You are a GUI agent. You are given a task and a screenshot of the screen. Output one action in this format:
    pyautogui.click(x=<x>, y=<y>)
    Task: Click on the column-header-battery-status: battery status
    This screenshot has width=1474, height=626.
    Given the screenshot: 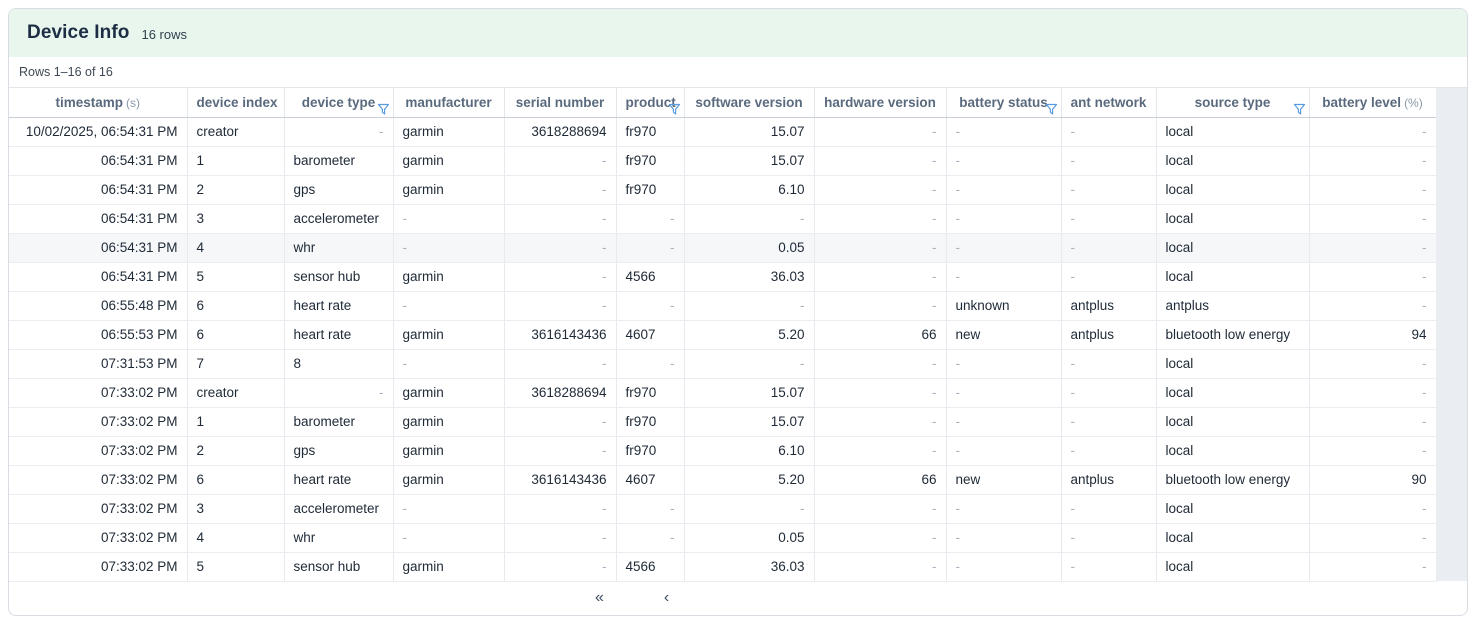 What is the action you would take?
    pyautogui.click(x=1004, y=103)
    